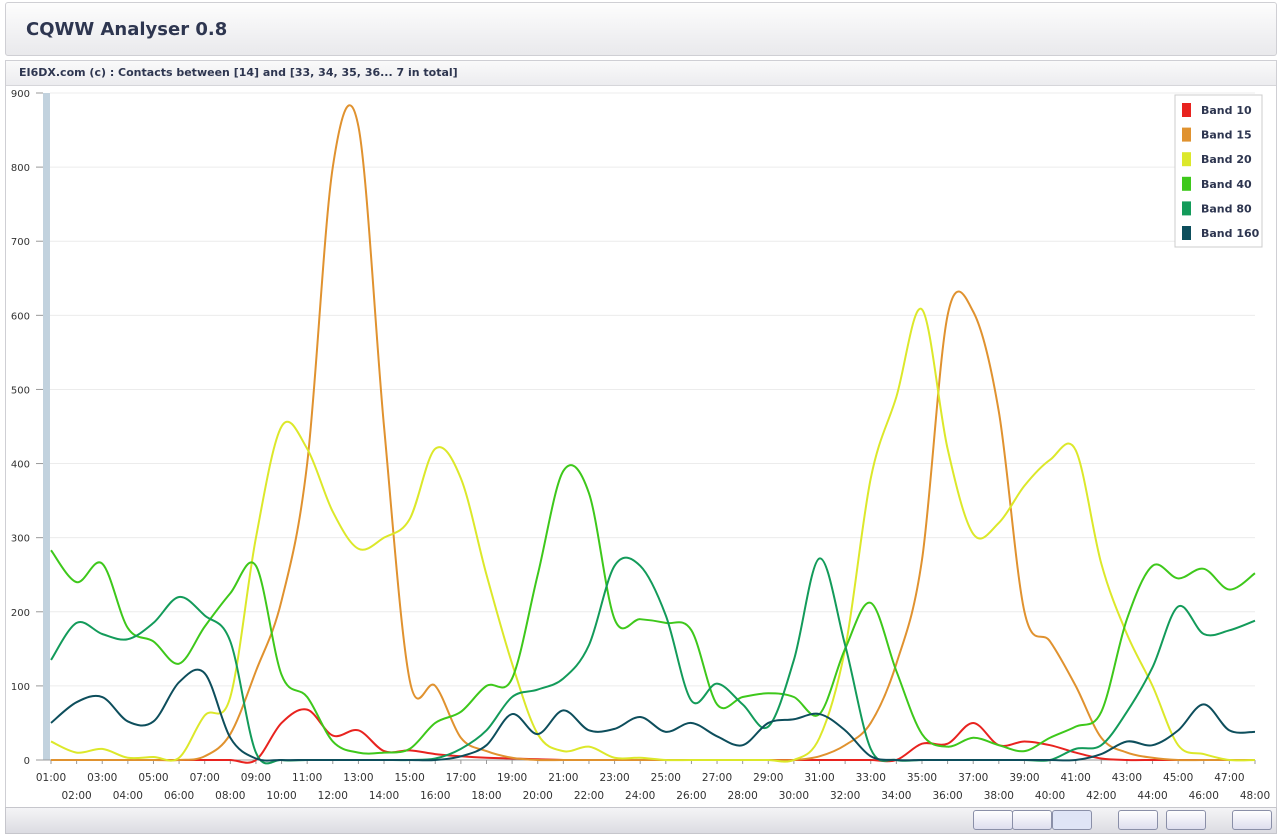 The width and height of the screenshot is (1280, 839). What do you see at coordinates (230, 796) in the screenshot?
I see `x-tick-label: 08:00` at bounding box center [230, 796].